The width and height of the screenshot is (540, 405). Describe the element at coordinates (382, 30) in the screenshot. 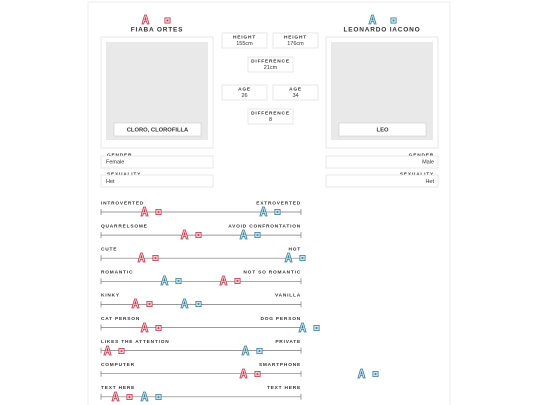

I see `character-name: LEONARDO IACONO` at that location.